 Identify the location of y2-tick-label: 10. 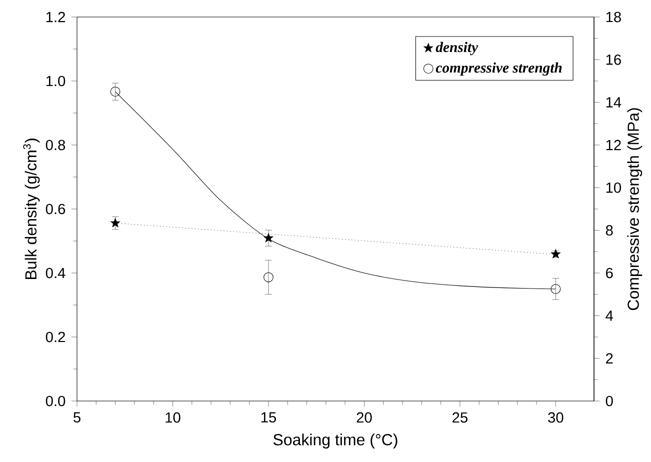
(614, 187).